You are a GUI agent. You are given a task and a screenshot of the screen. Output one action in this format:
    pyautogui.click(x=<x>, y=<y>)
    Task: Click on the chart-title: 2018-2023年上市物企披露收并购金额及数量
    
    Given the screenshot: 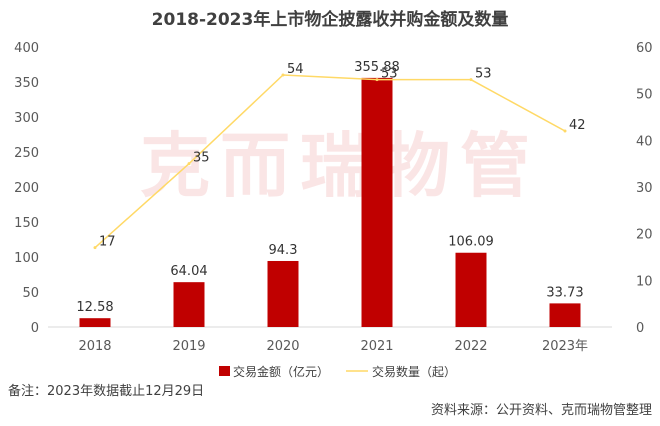 What is the action you would take?
    pyautogui.click(x=330, y=19)
    